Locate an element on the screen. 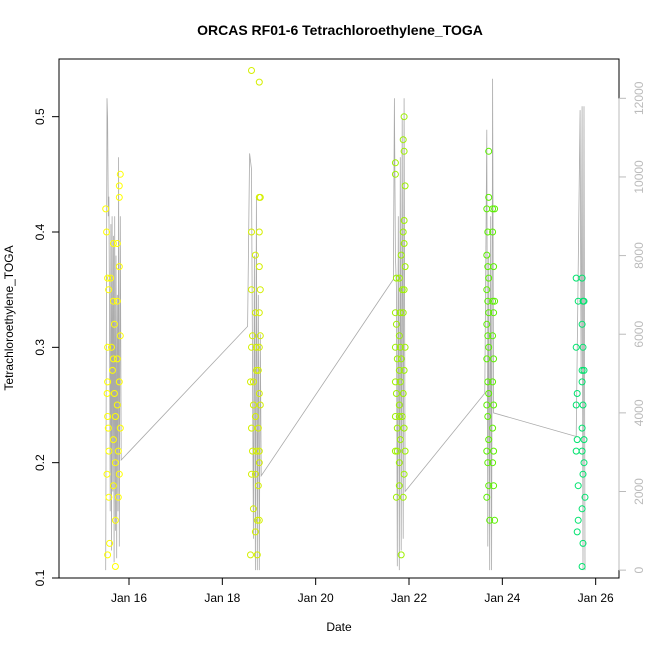  right-tick-label: 0 is located at coordinates (639, 569).